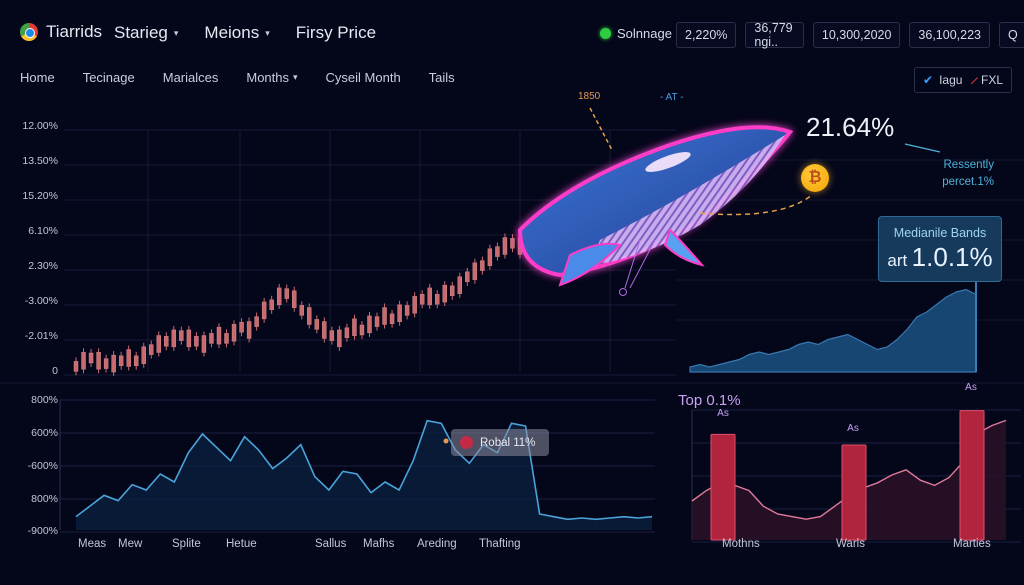 This screenshot has height=585, width=1024. I want to click on subnav-item-months: Months ▾, so click(271, 77).